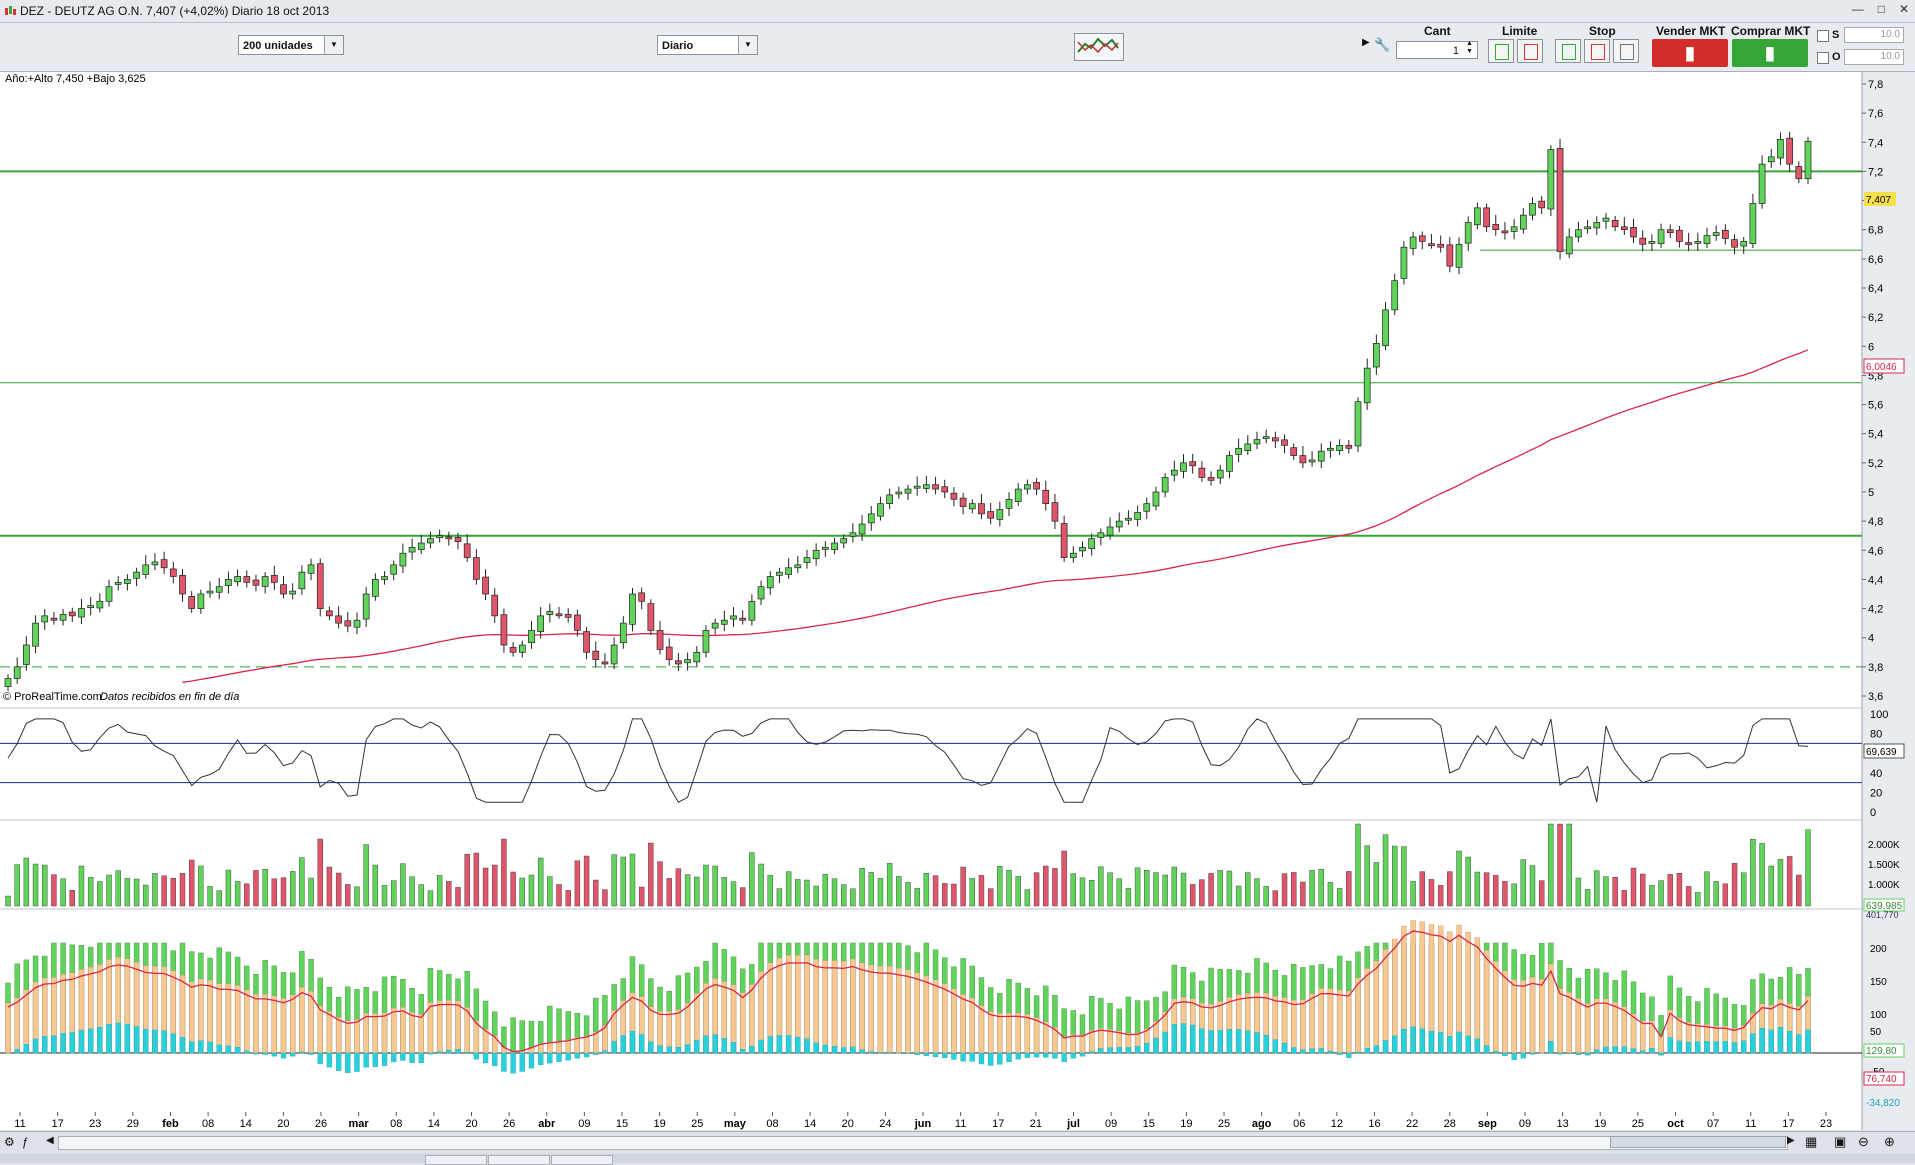  I want to click on wrench-icon: 🔧, so click(1382, 45).